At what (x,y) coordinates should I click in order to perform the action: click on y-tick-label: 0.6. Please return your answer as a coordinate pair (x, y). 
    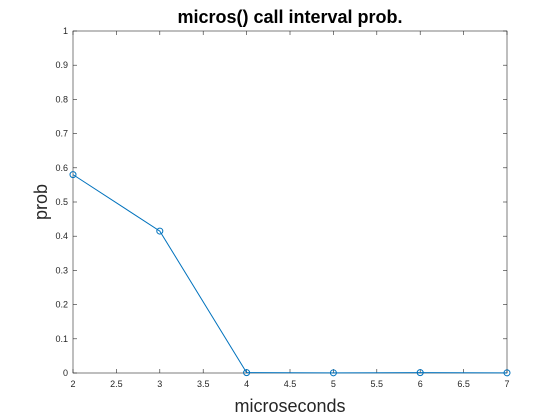
    Looking at the image, I should click on (61, 168).